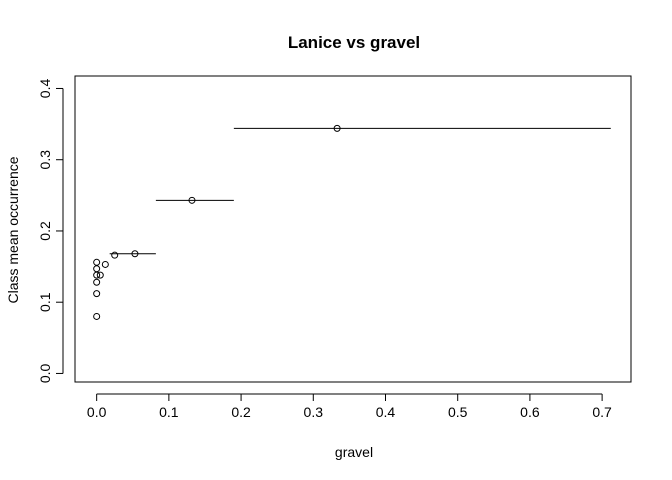 The image size is (672, 480). I want to click on x-axis-label: gravel, so click(354, 452).